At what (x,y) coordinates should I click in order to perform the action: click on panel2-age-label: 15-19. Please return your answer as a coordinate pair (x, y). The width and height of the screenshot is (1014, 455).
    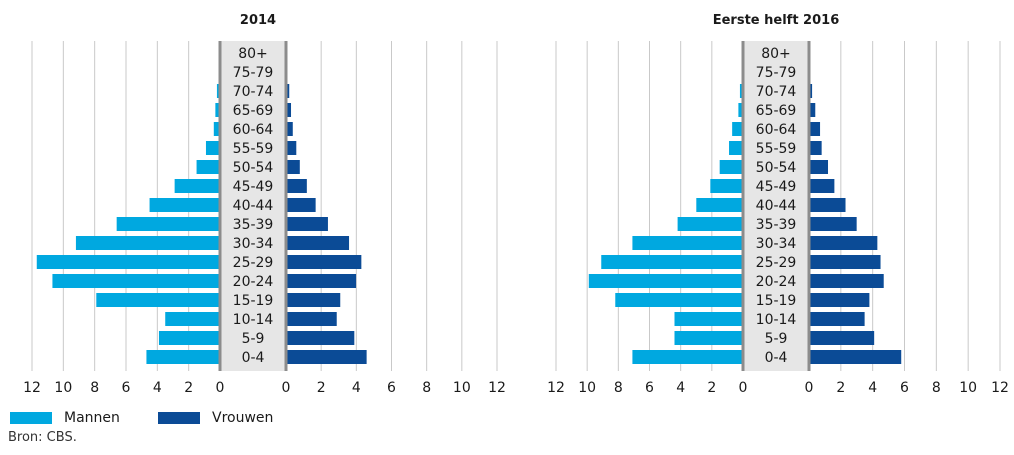
    Looking at the image, I should click on (776, 301).